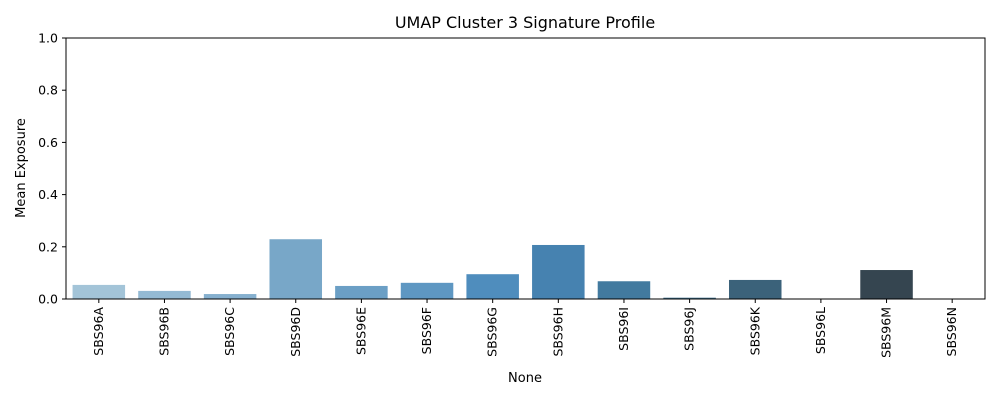 This screenshot has height=400, width=1000. What do you see at coordinates (689, 298) in the screenshot?
I see `bar-sbs96j` at bounding box center [689, 298].